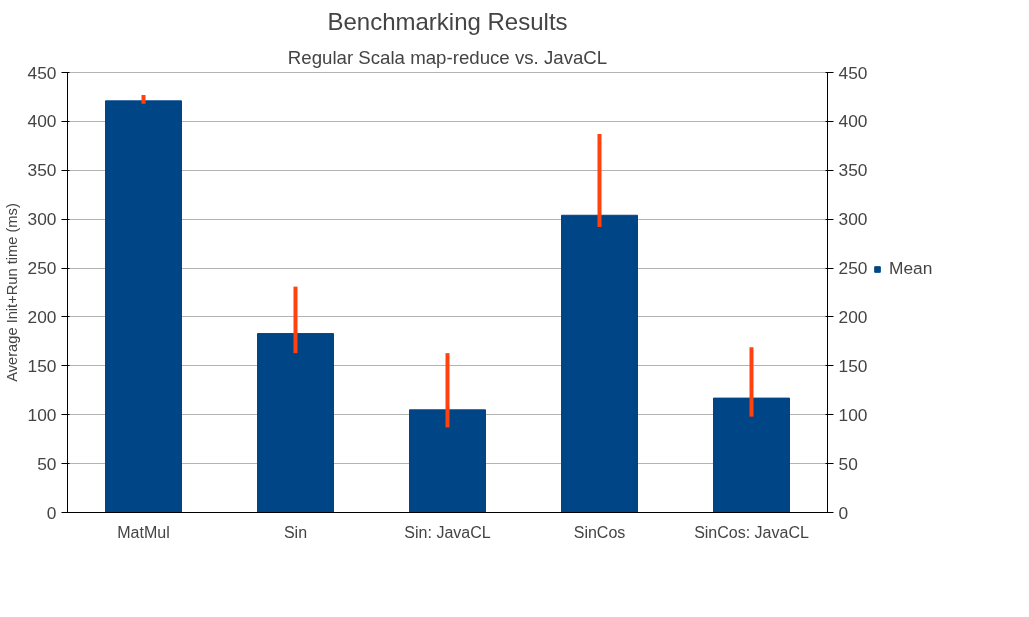 This screenshot has height=617, width=1029. I want to click on y-tick-label: 350, so click(42, 170).